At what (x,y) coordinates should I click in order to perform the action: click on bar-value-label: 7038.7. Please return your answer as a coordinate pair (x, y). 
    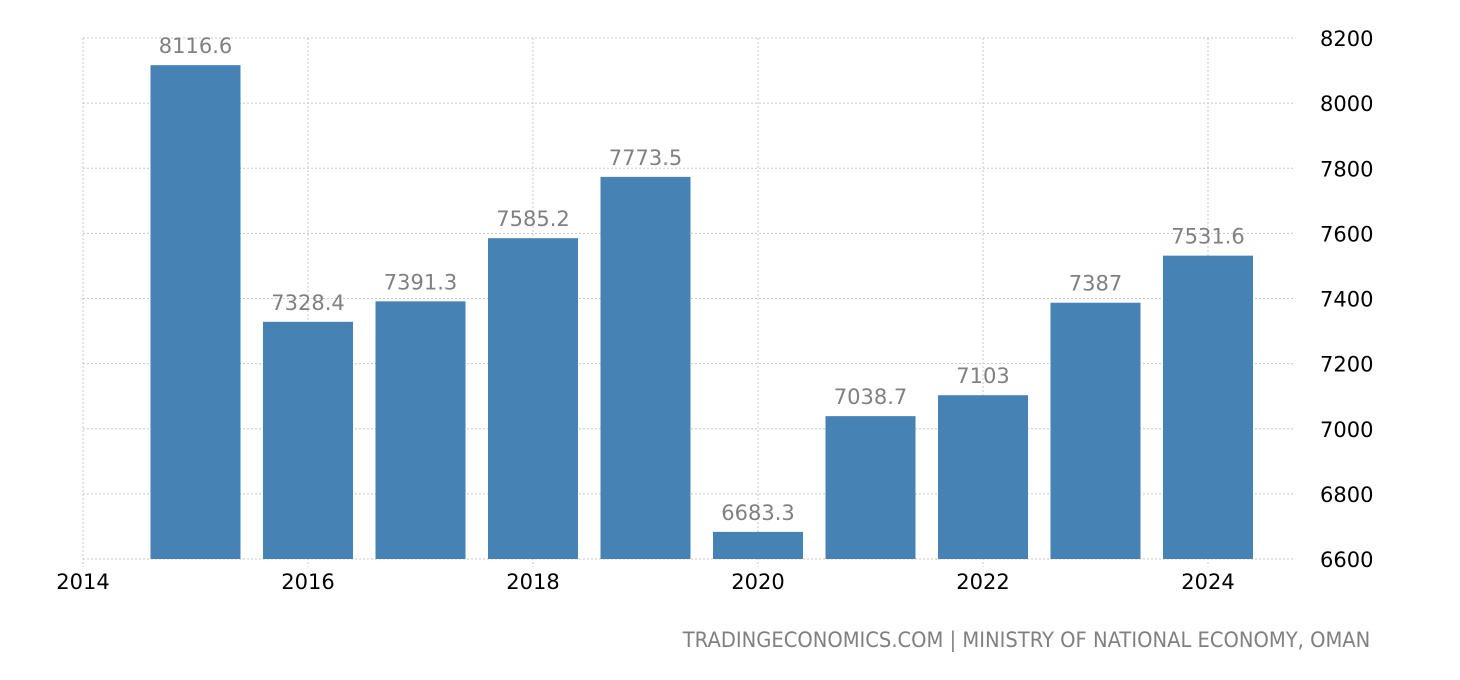
    Looking at the image, I should click on (870, 397).